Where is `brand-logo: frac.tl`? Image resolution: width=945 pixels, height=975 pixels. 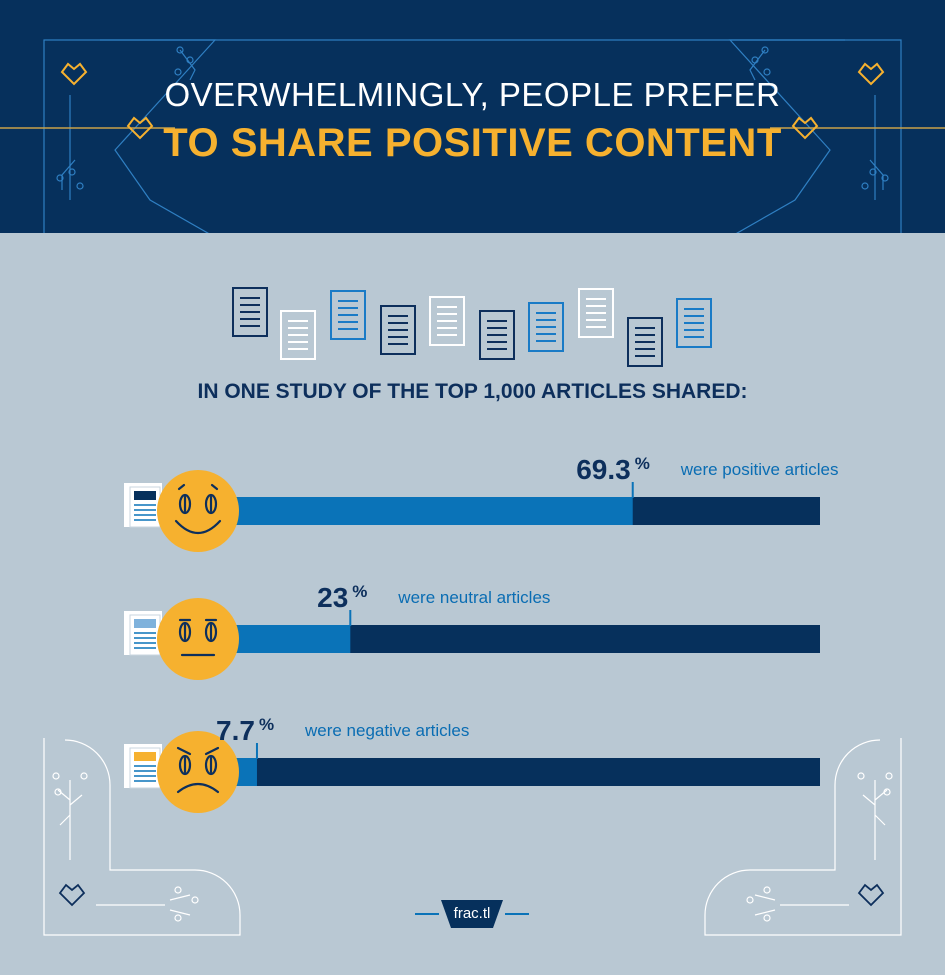
brand-logo: frac.tl is located at coordinates (472, 913).